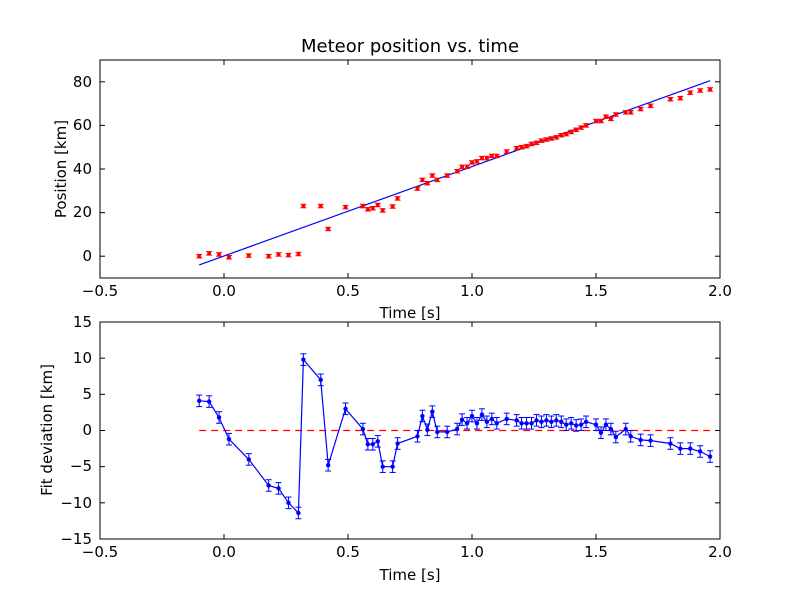  What do you see at coordinates (61, 169) in the screenshot?
I see `top-y-axis-label: Position [km]` at bounding box center [61, 169].